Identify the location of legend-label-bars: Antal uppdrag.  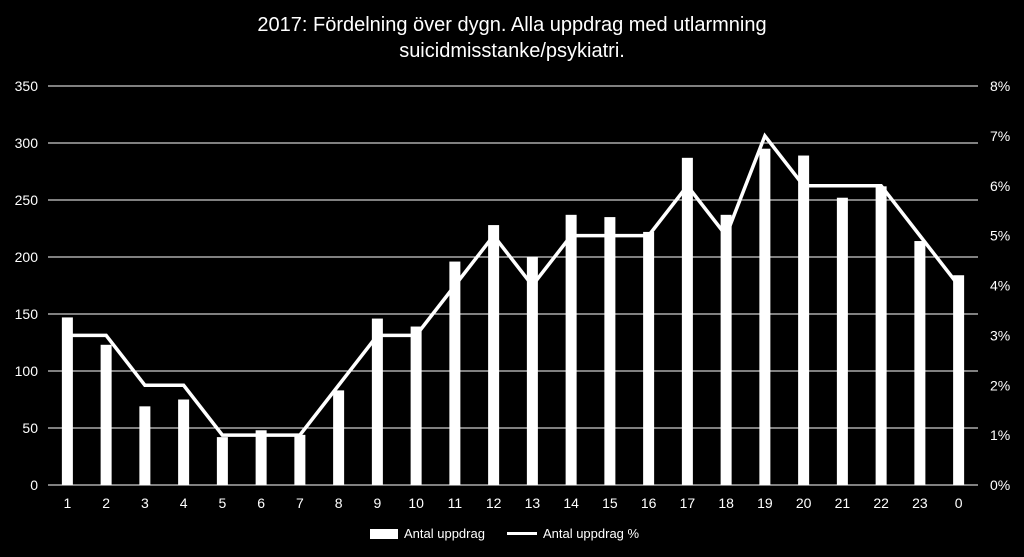
(444, 533).